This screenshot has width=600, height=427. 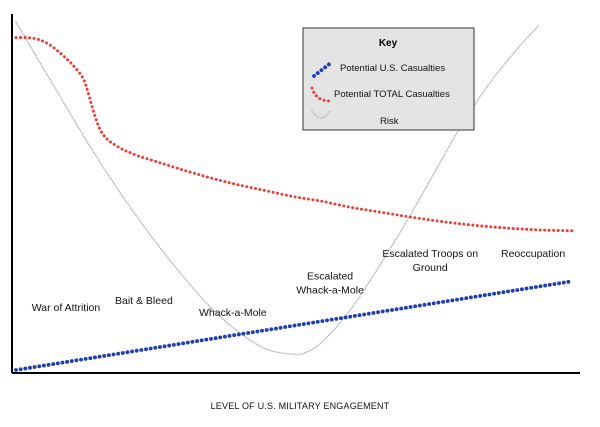 What do you see at coordinates (66, 308) in the screenshot?
I see `stage-label-war-of-attrition: War of Attrition` at bounding box center [66, 308].